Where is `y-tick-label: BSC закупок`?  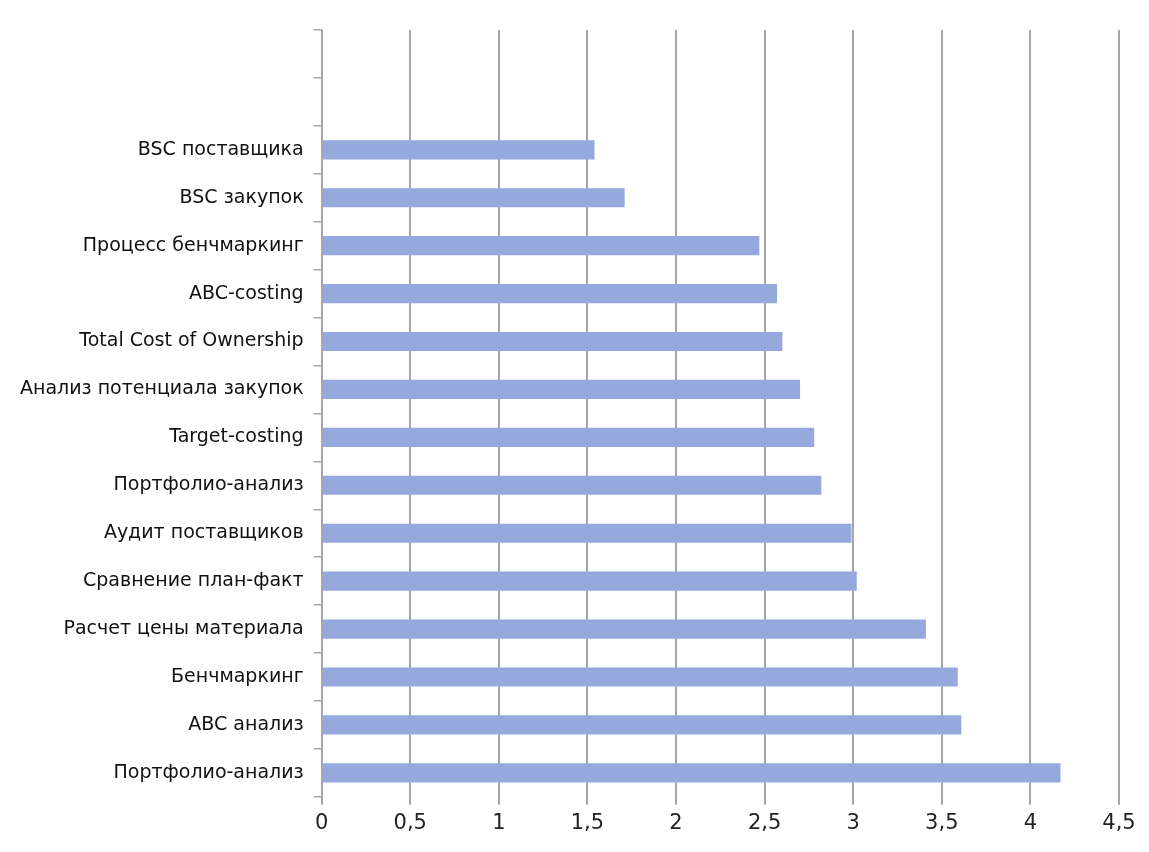 y-tick-label: BSC закупок is located at coordinates (241, 195).